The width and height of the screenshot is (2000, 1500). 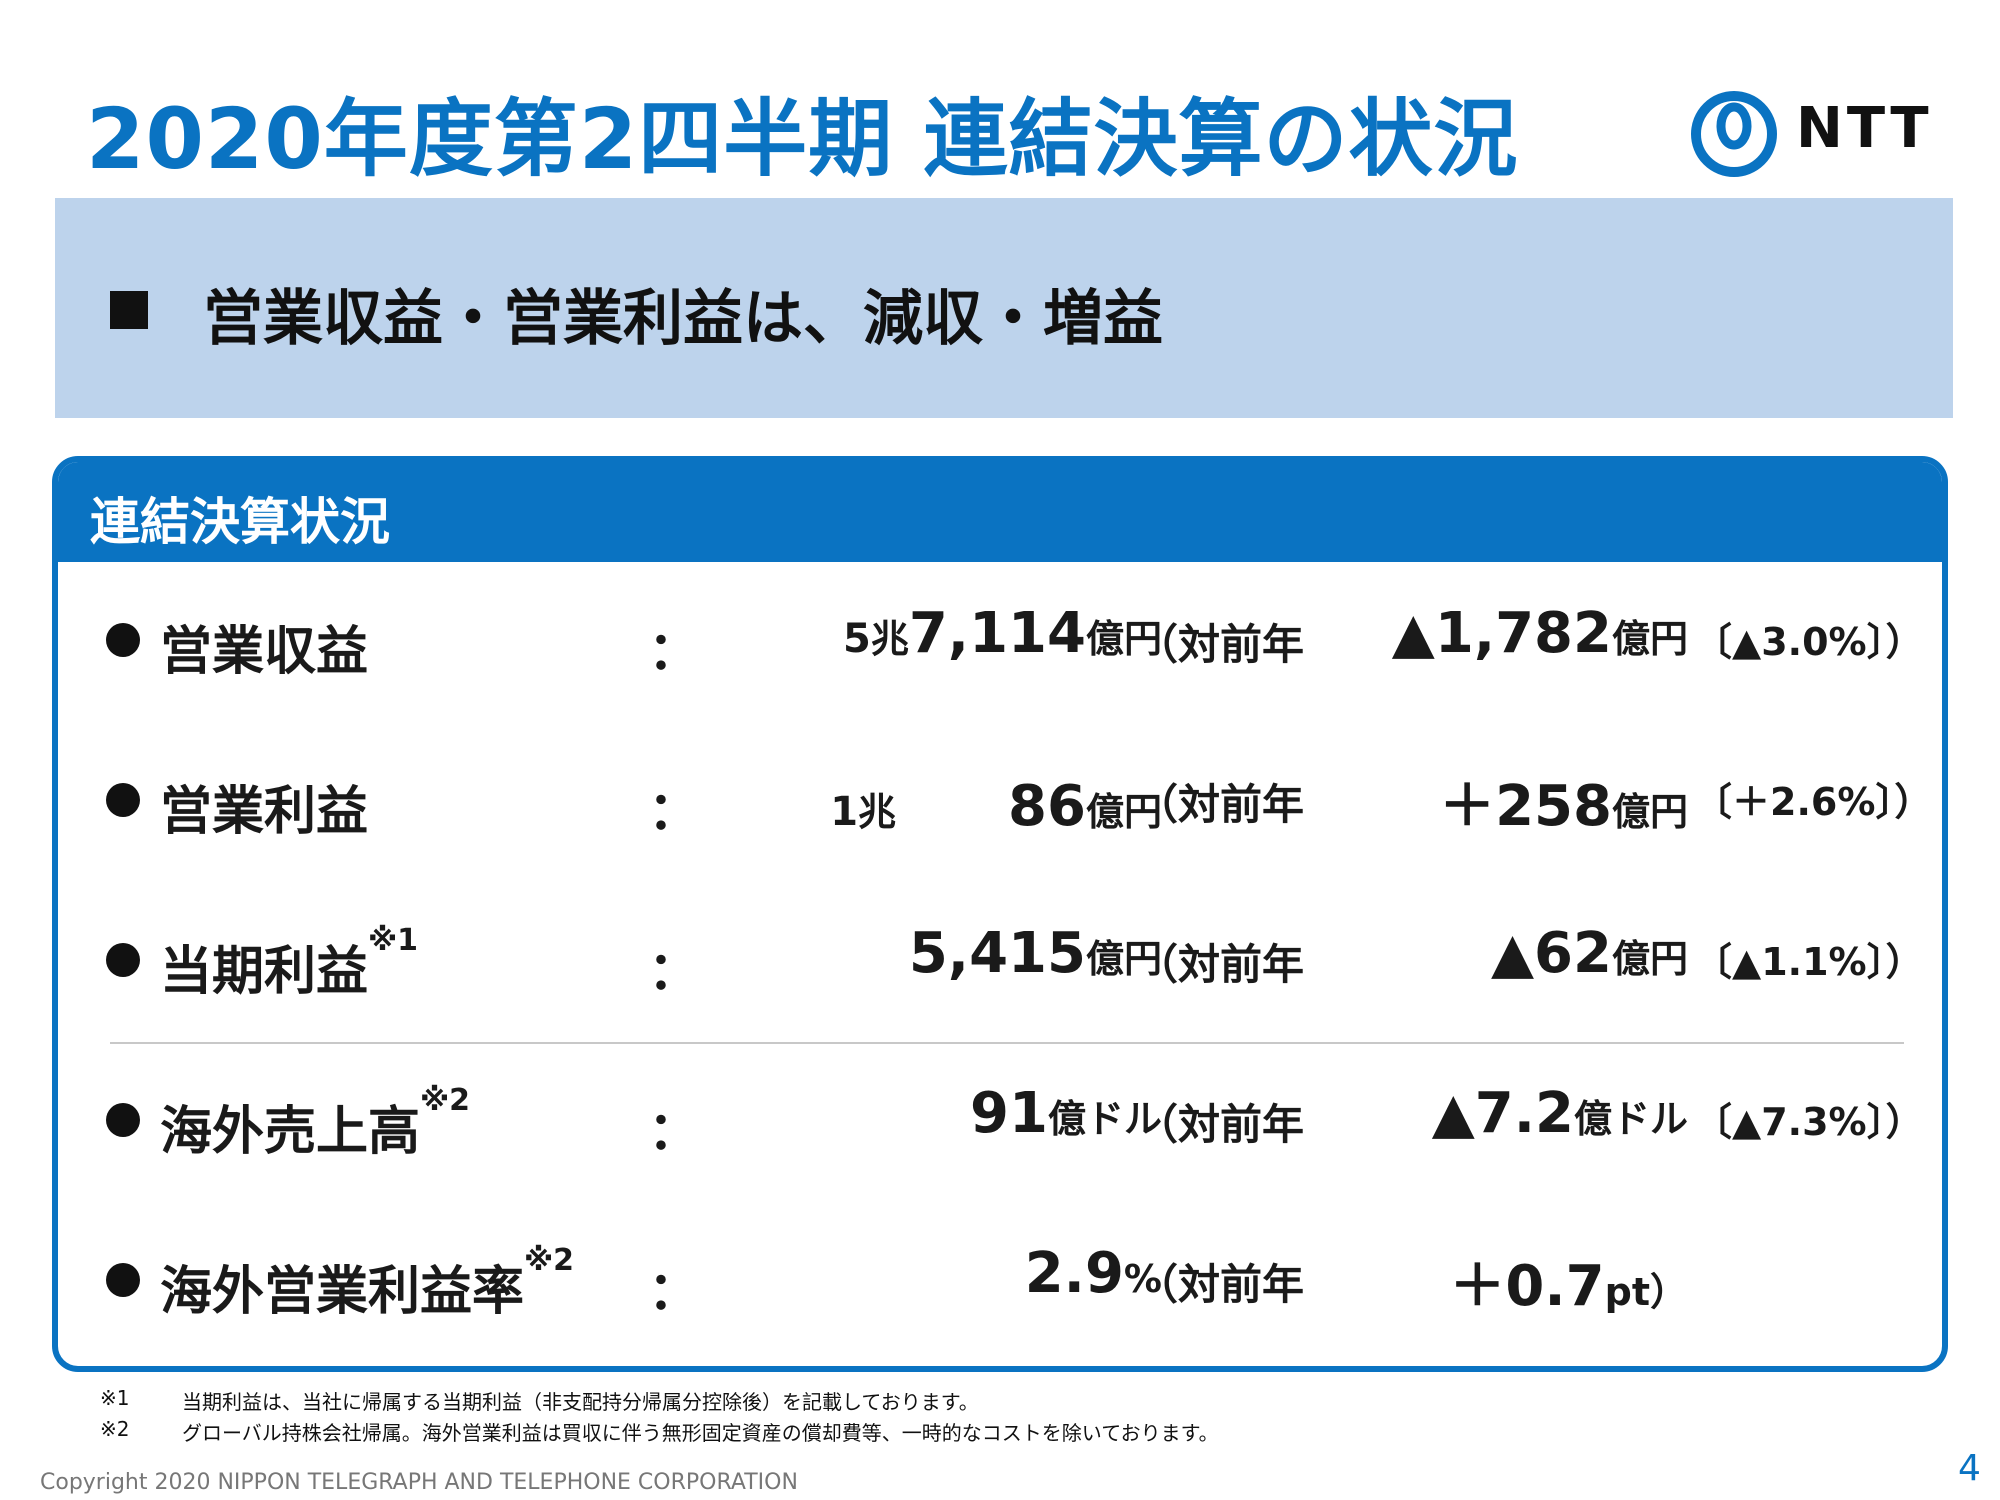 I want to click on page-title: 2020年度第2四半期 連結決算の状況, so click(x=802, y=139).